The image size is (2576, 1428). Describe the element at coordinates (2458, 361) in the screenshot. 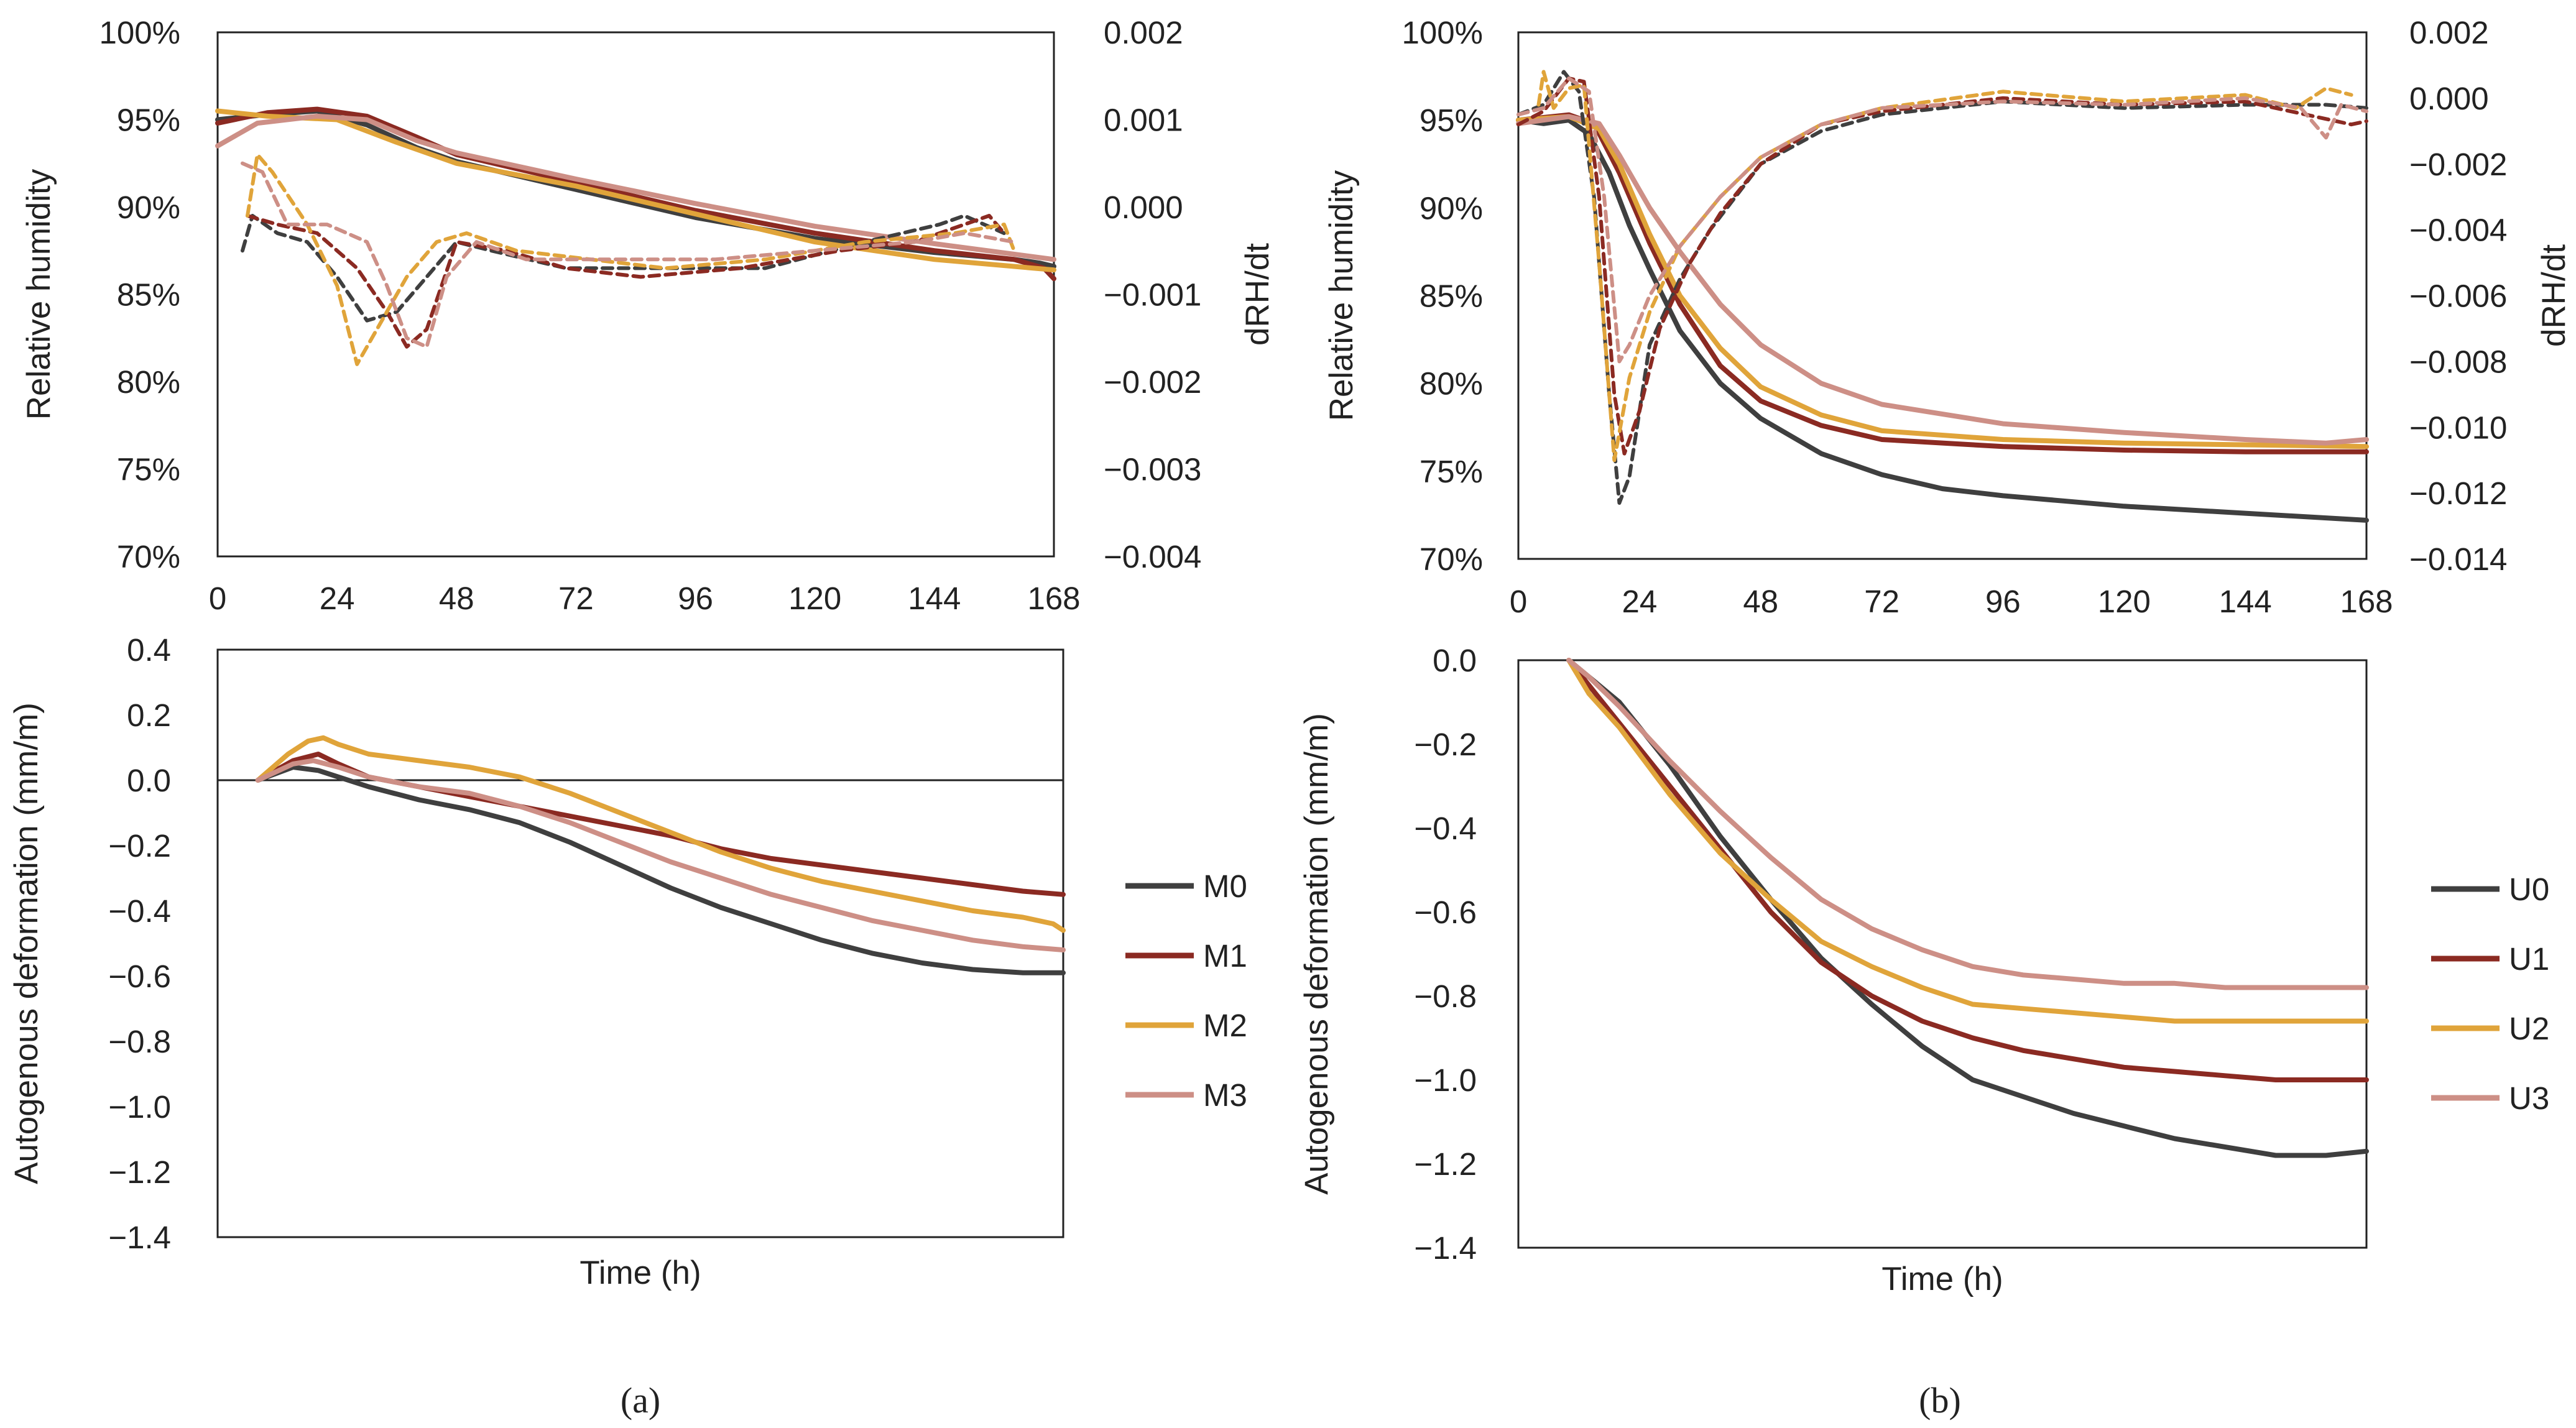

I see `b_top-y2tick-label: −0.008` at that location.